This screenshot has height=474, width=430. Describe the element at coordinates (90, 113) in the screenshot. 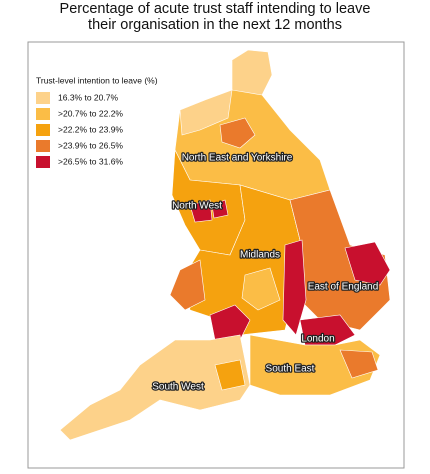

I see `legend-label: >20.7% to 22.2%` at that location.